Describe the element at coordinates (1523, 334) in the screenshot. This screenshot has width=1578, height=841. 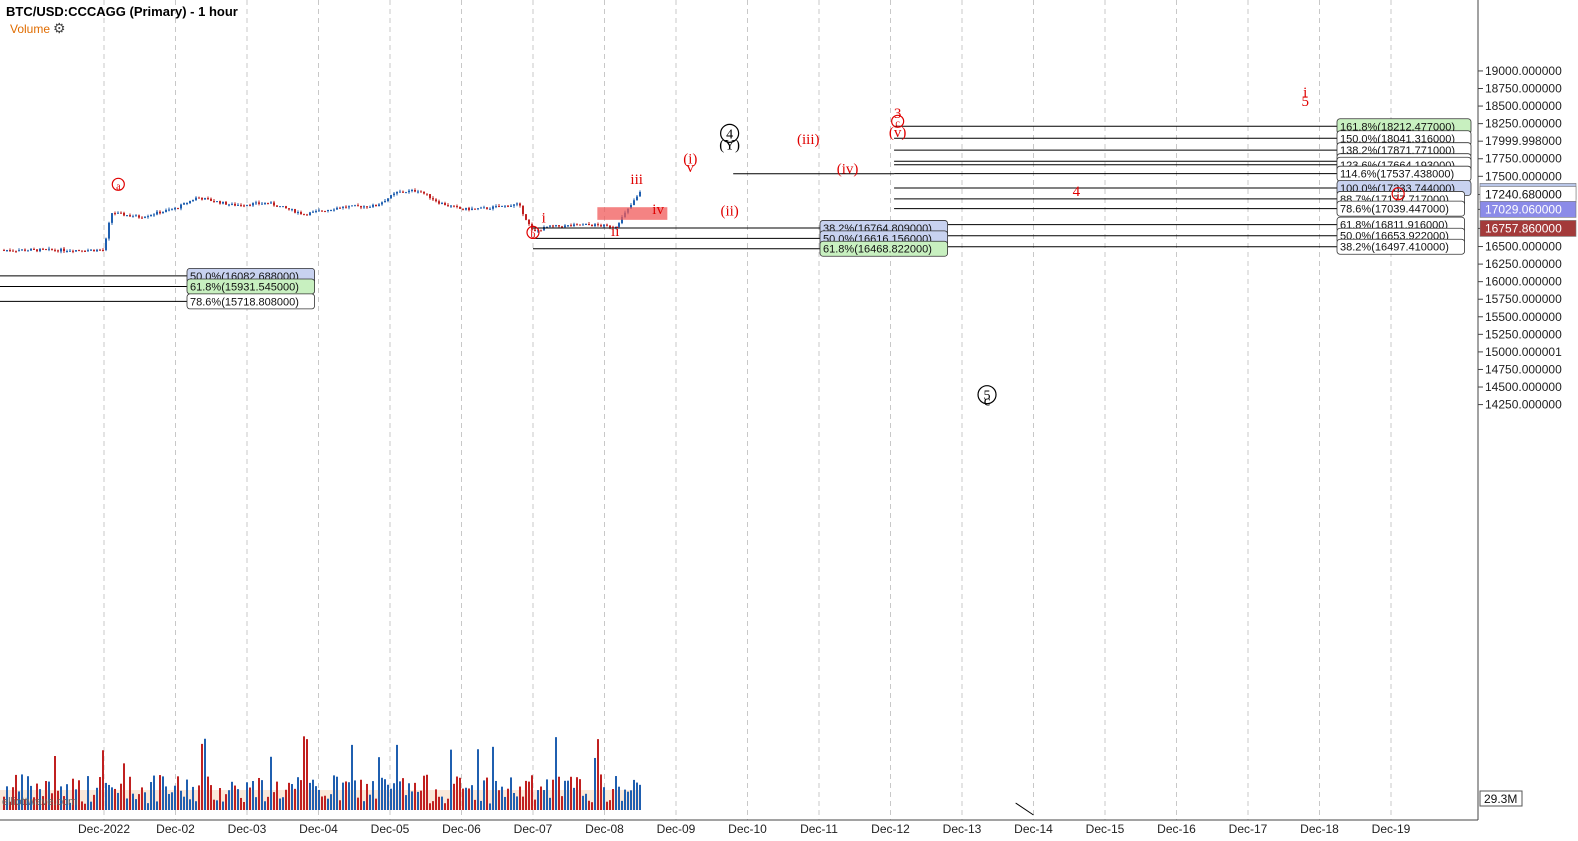
I see `y-tick-label: 15250.000000` at that location.